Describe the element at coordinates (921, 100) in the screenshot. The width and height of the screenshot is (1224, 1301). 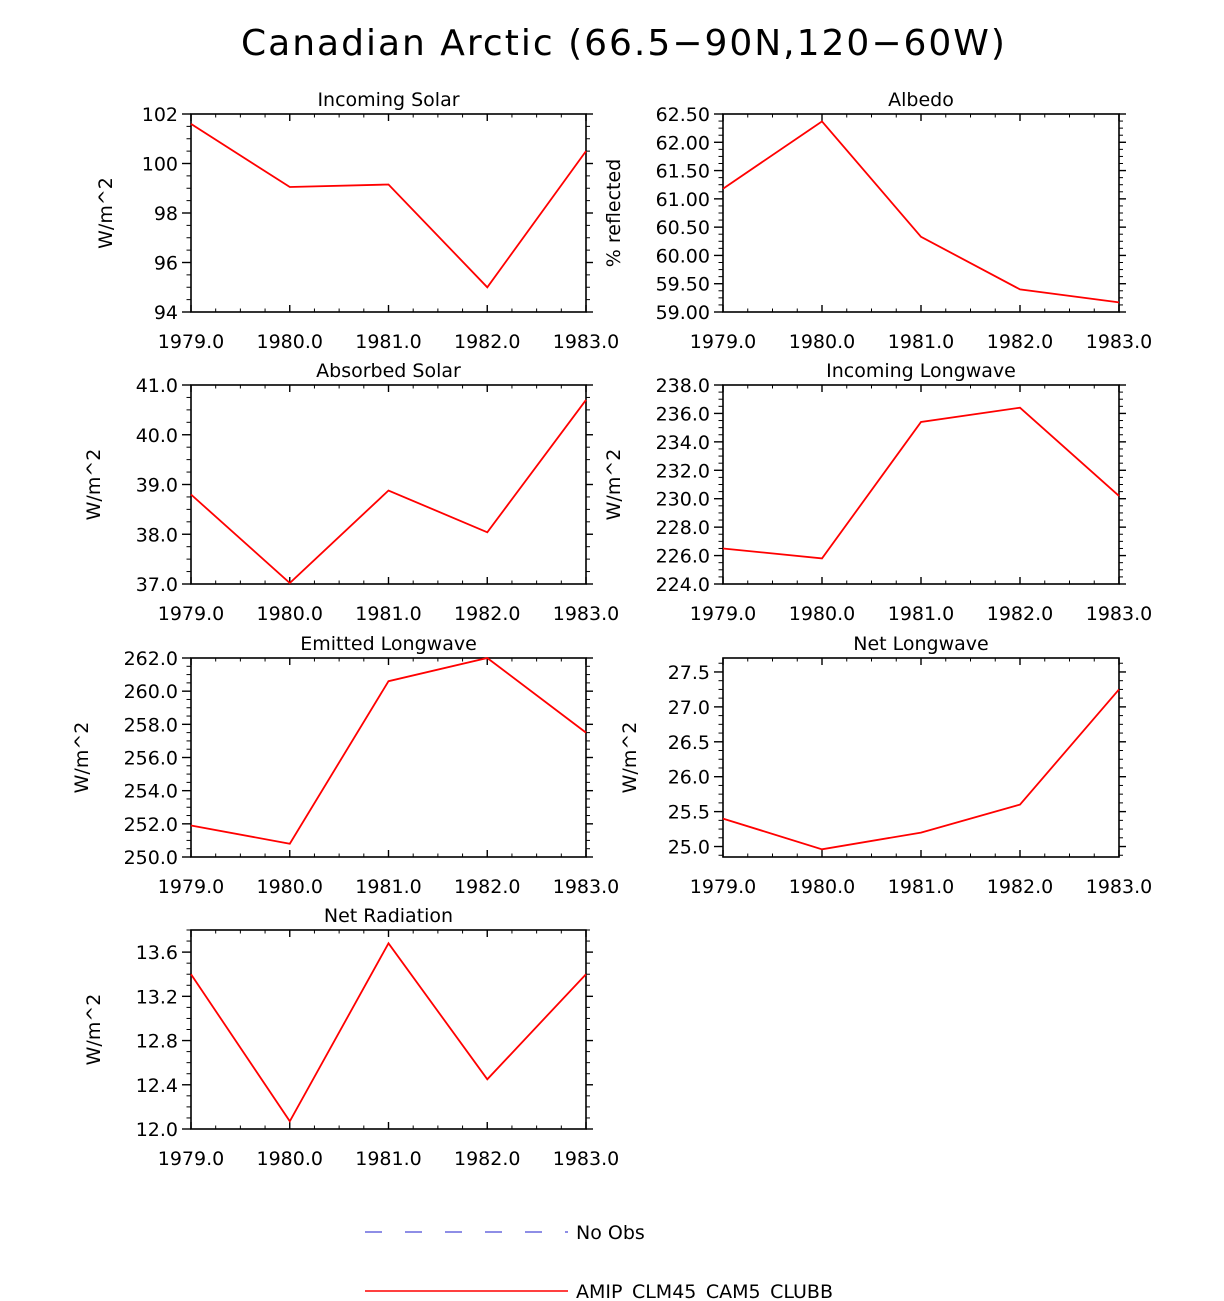
I see `panel-title: Albedo` at that location.